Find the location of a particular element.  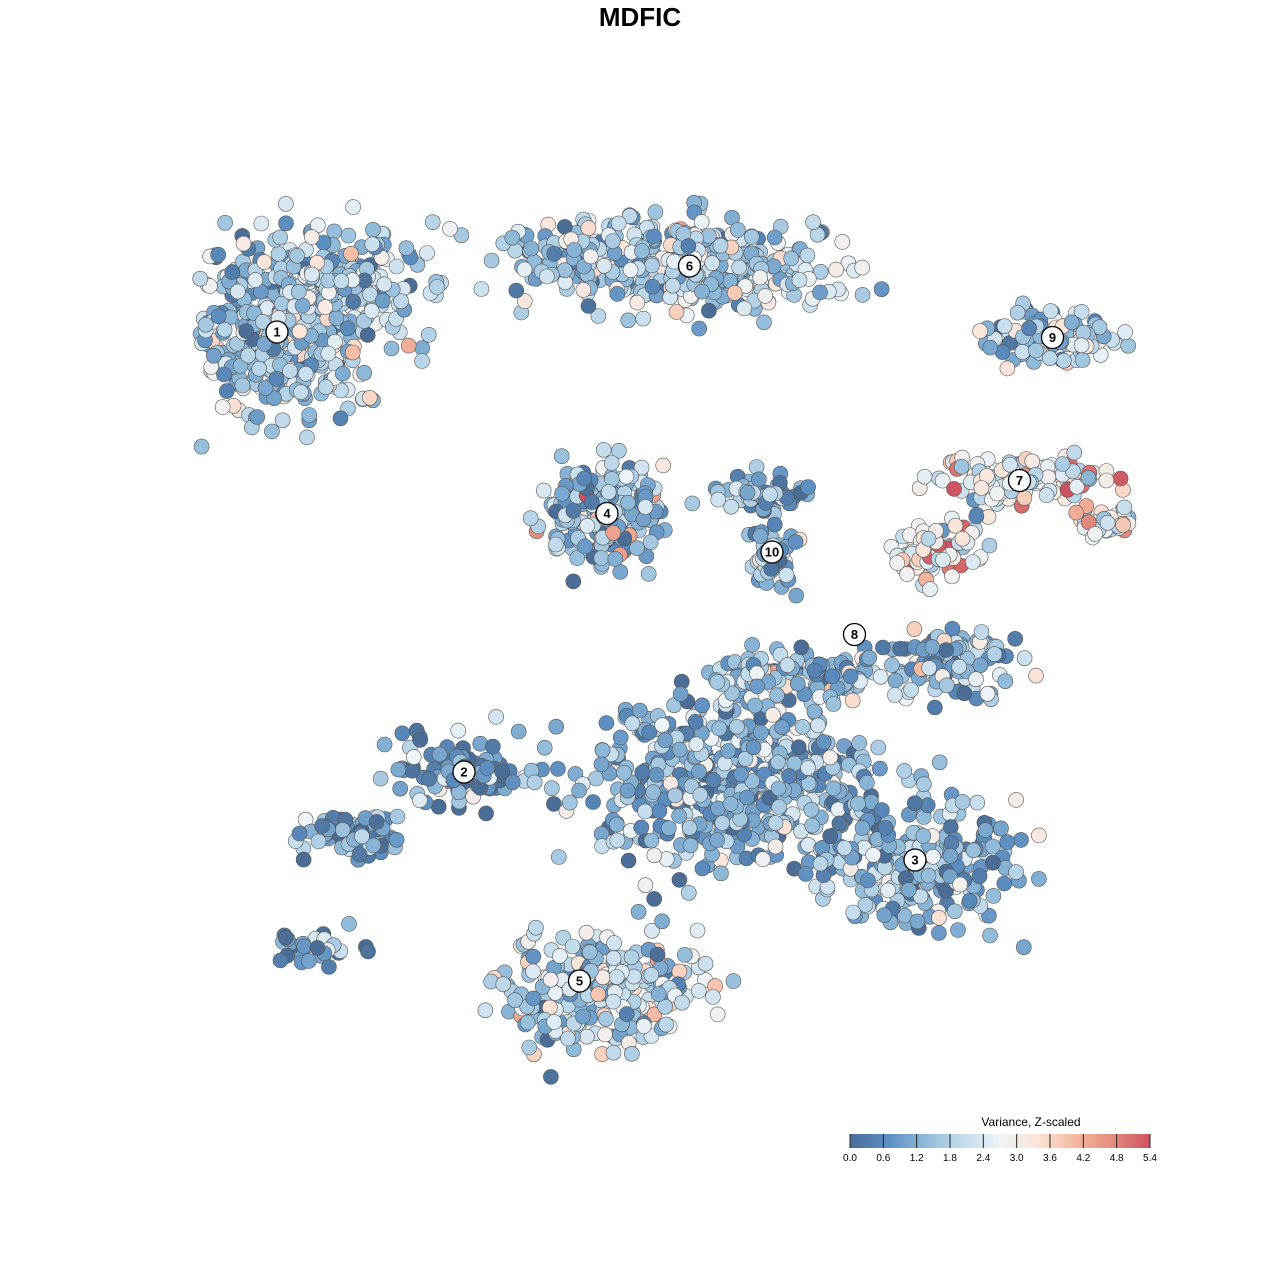

cluster-label-text: 7 is located at coordinates (1019, 480).